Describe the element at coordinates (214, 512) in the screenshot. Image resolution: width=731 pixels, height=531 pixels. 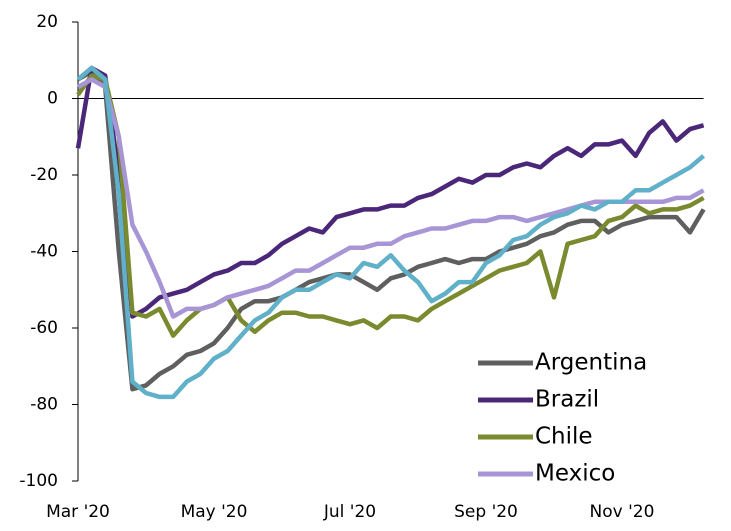
I see `x-tick-label: May '20` at that location.